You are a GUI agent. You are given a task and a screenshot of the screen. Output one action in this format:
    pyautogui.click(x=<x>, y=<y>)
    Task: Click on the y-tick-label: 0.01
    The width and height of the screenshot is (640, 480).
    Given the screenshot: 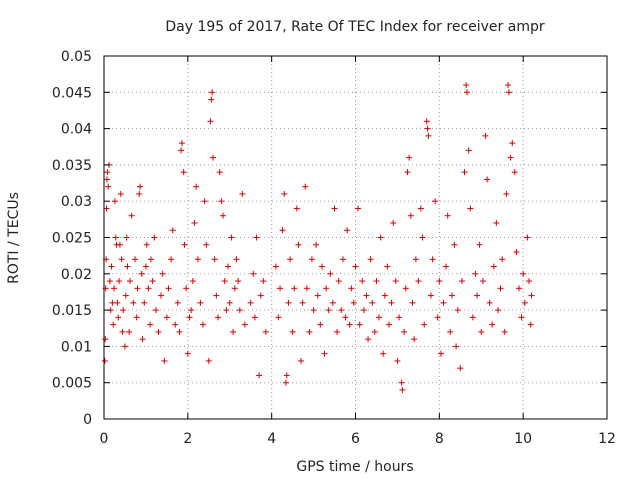 What is the action you would take?
    pyautogui.click(x=76, y=347)
    